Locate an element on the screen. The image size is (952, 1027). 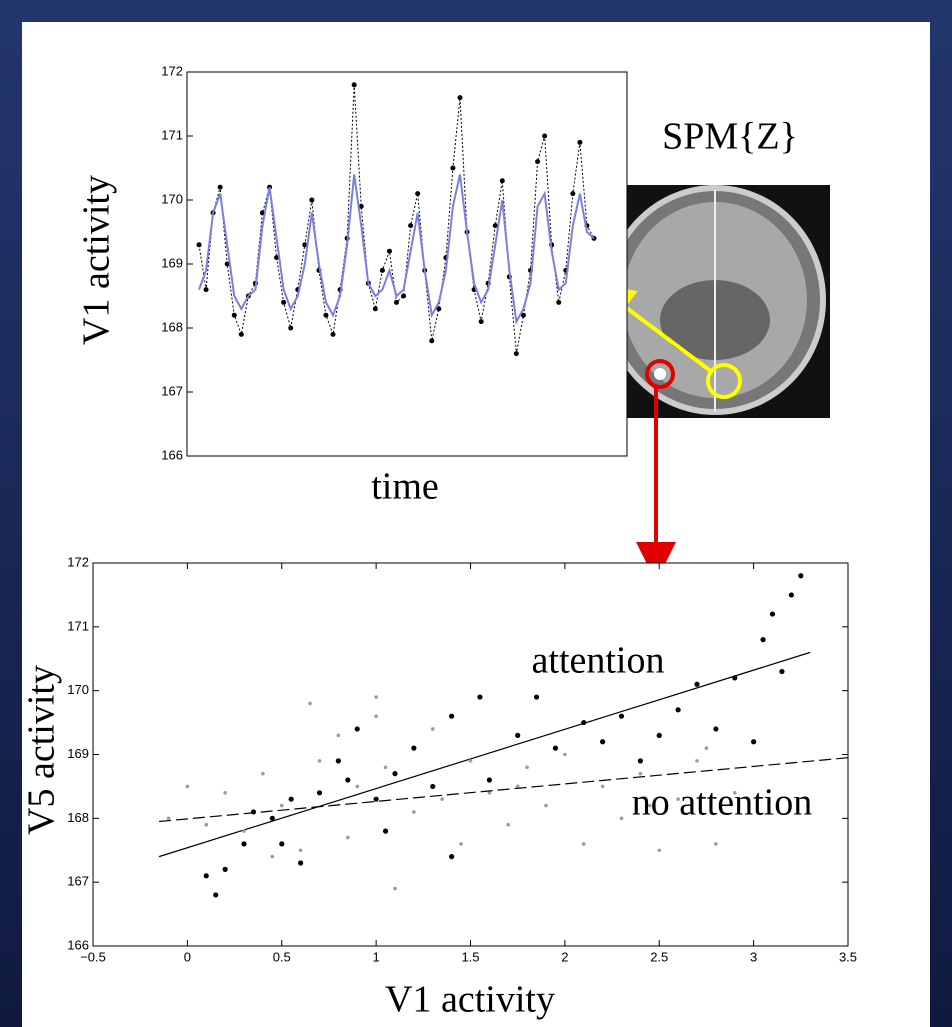
x-tick-label: 1 is located at coordinates (376, 956).